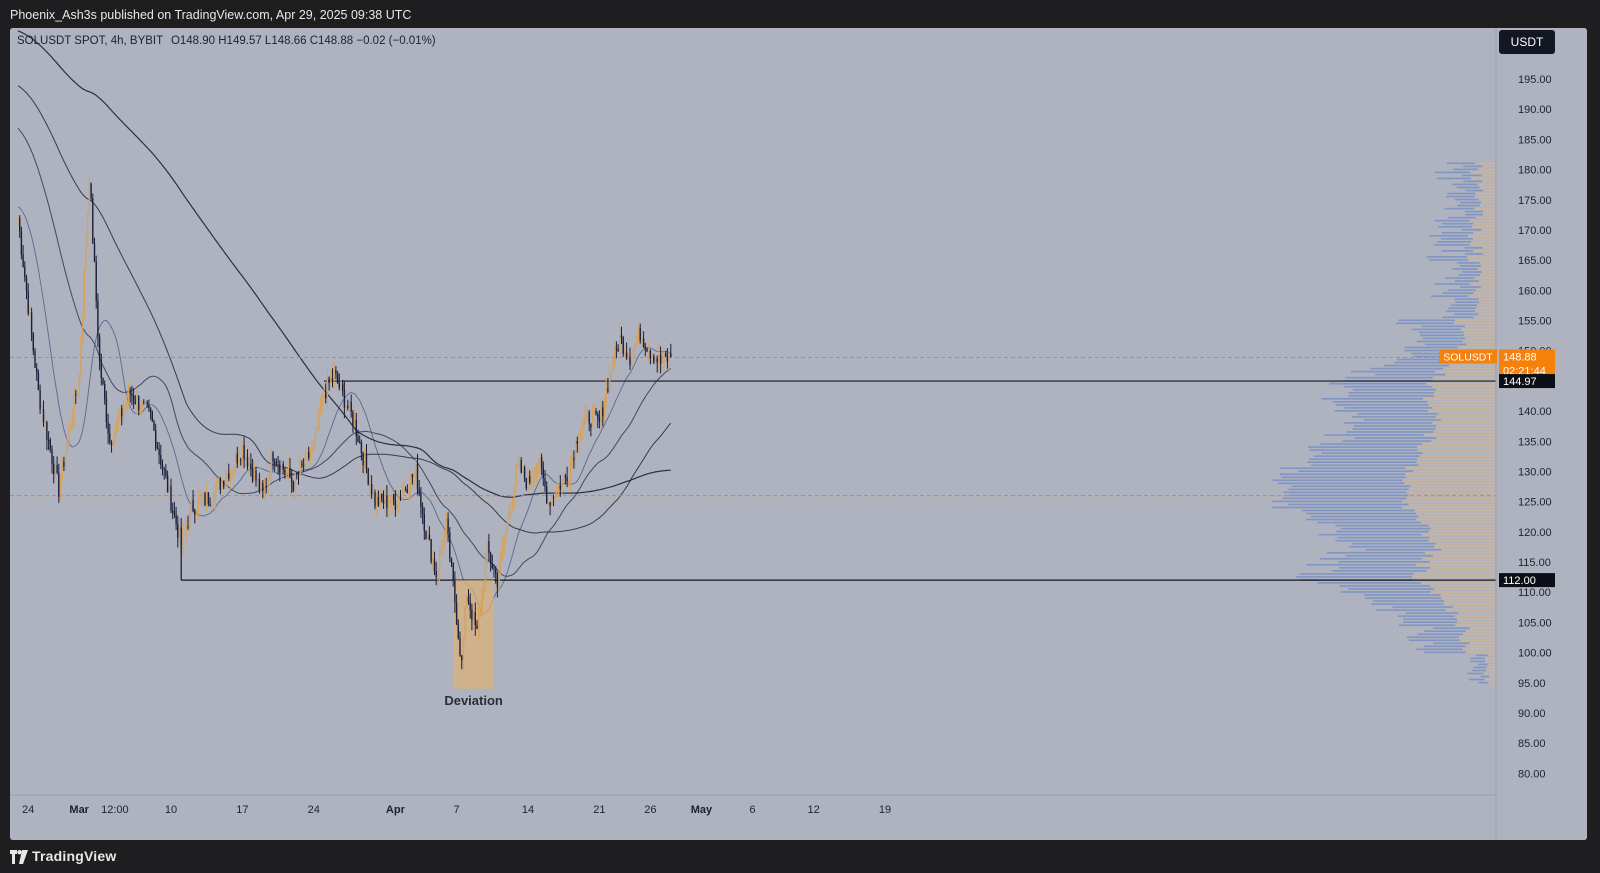 This screenshot has width=1600, height=873. Describe the element at coordinates (800, 856) in the screenshot. I see `footer: TradingView` at that location.